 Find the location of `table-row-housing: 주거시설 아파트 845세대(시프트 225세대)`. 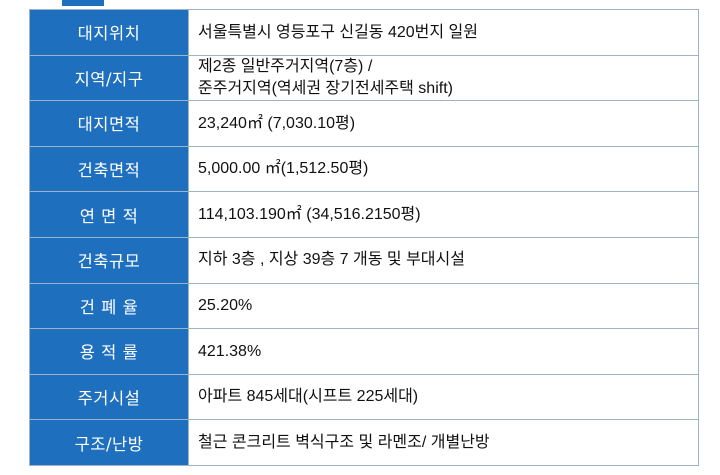

table-row-housing: 주거시설 아파트 845세대(시프트 225세대) is located at coordinates (364, 397).